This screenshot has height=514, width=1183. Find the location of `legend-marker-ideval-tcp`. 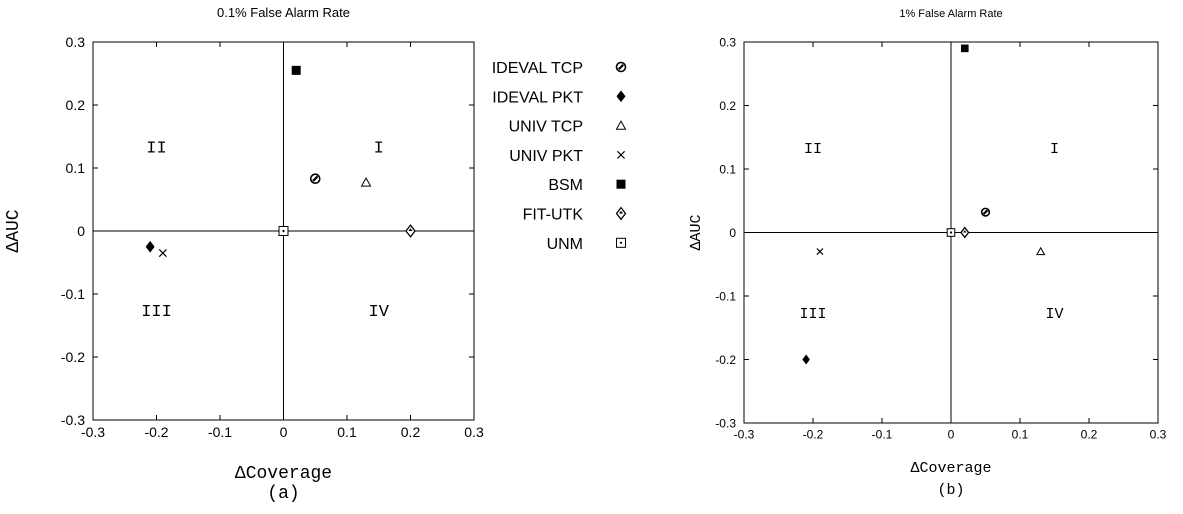

legend-marker-ideval-tcp is located at coordinates (621, 67).